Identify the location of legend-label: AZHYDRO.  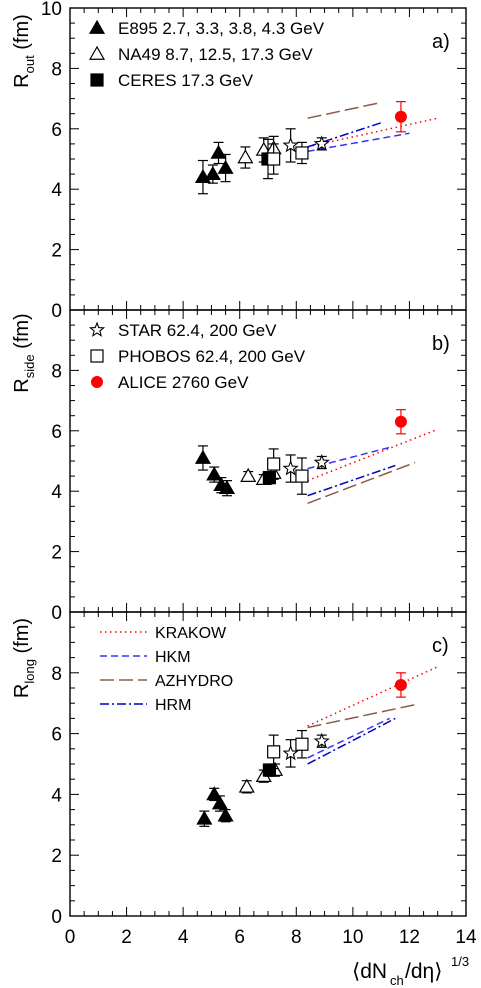
(194, 681).